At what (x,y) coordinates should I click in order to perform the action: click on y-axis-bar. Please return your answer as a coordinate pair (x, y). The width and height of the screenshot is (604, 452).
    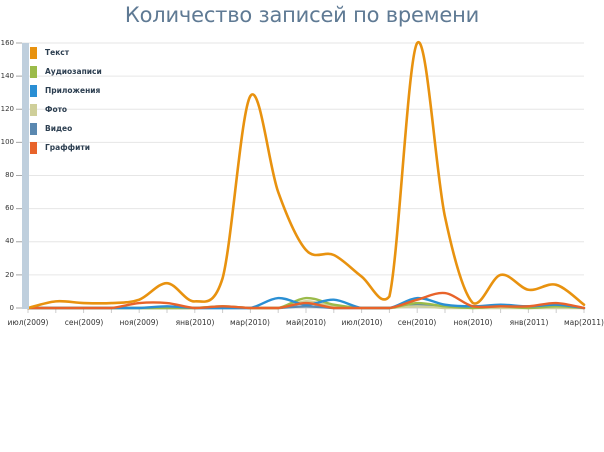
    Looking at the image, I should click on (25, 176).